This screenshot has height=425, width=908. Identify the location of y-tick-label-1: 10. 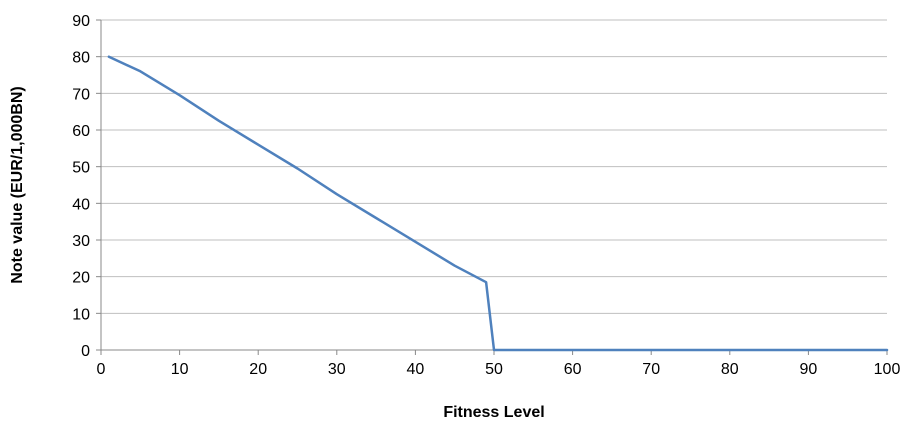
(81, 314).